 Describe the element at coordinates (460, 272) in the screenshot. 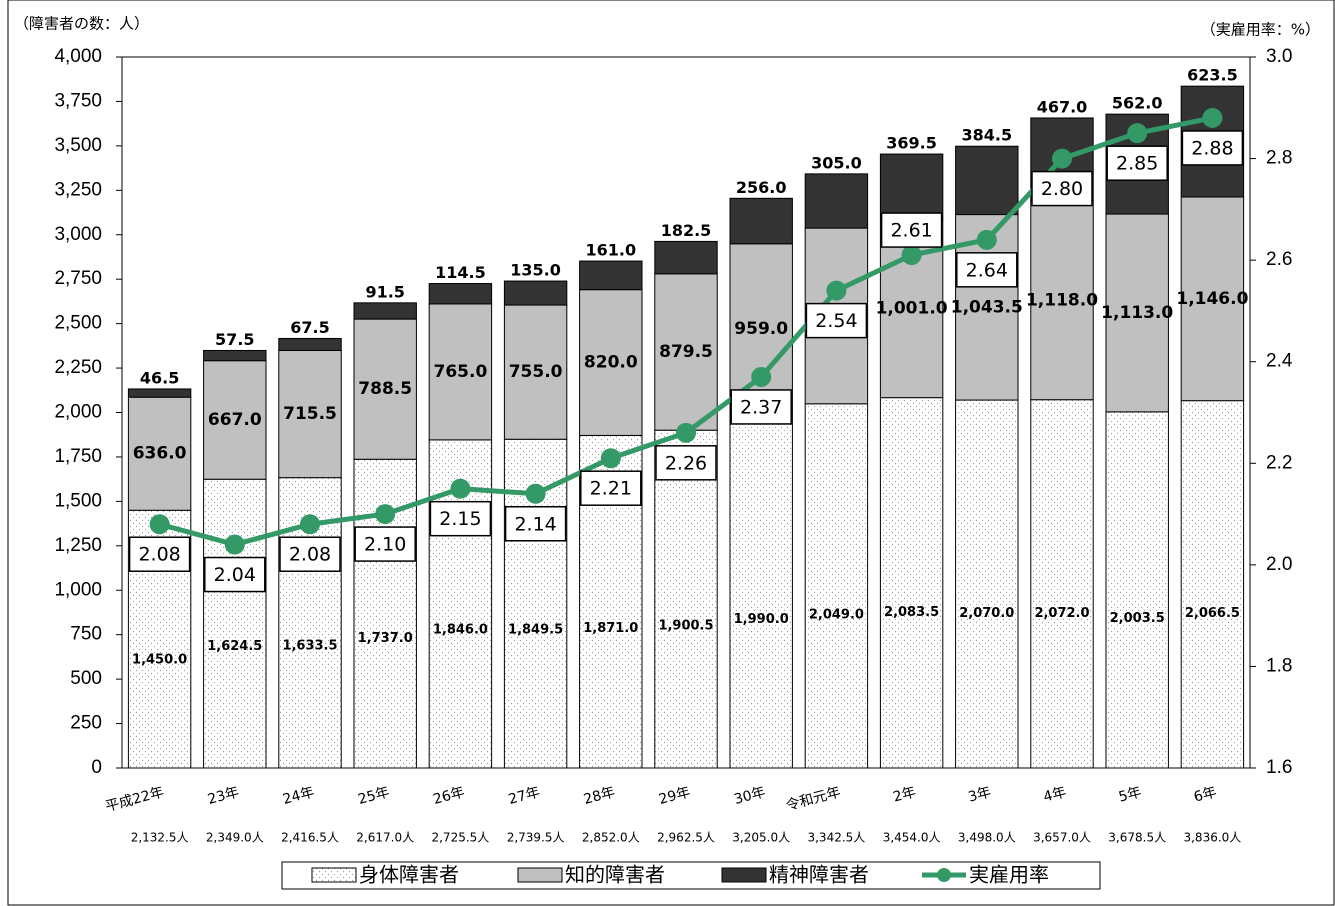

I see `data-label: 114.5` at that location.